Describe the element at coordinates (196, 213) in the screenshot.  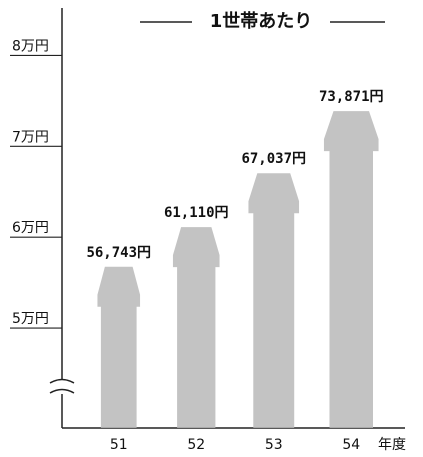
I see `value-label: 61,110円` at that location.